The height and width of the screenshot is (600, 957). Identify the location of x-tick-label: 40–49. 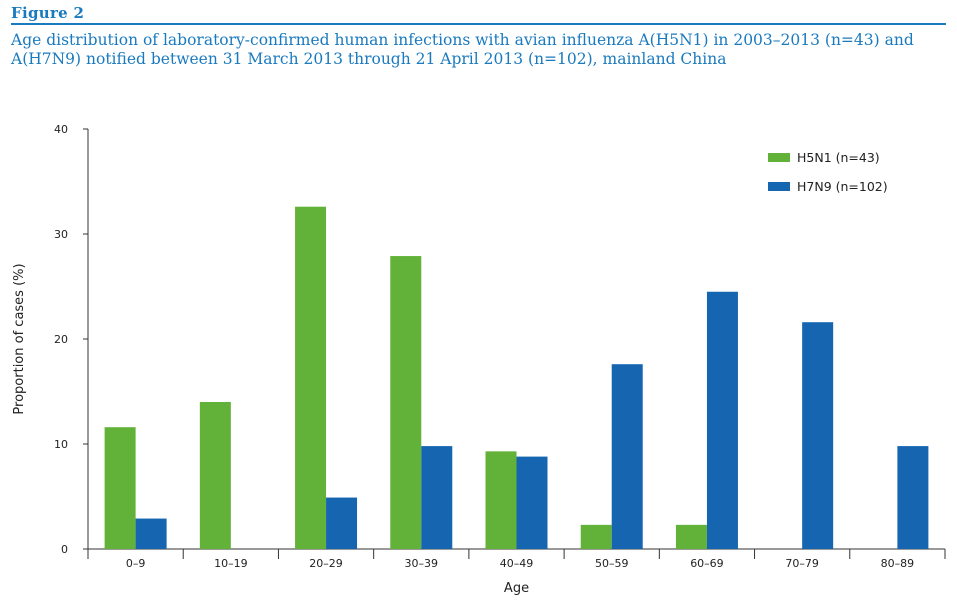
(517, 563).